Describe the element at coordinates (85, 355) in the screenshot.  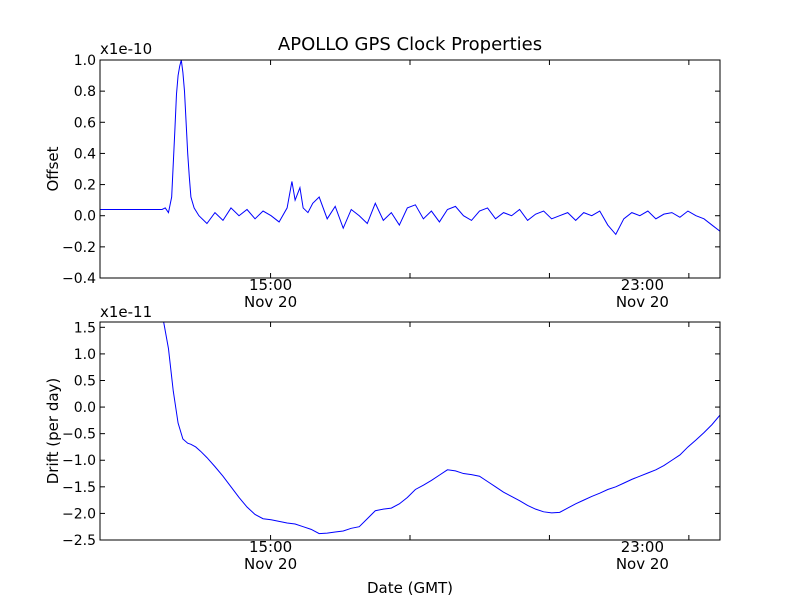
I see `drift-y-tick-label: 1.0` at that location.